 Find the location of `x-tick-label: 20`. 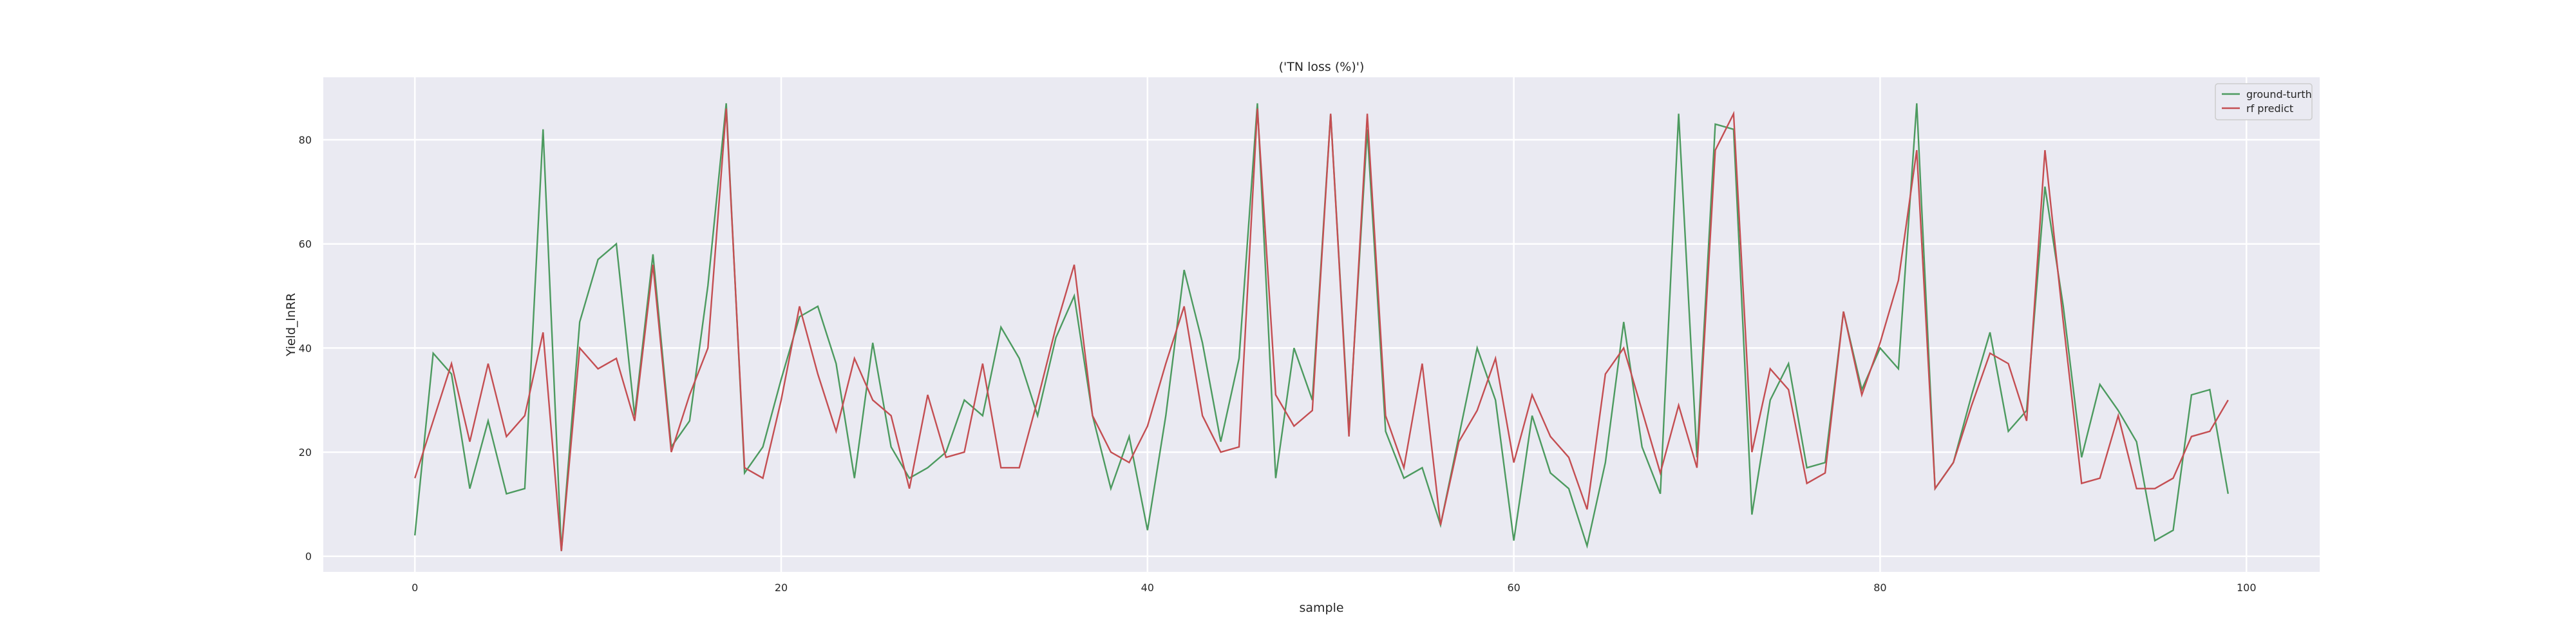

x-tick-label: 20 is located at coordinates (781, 588).